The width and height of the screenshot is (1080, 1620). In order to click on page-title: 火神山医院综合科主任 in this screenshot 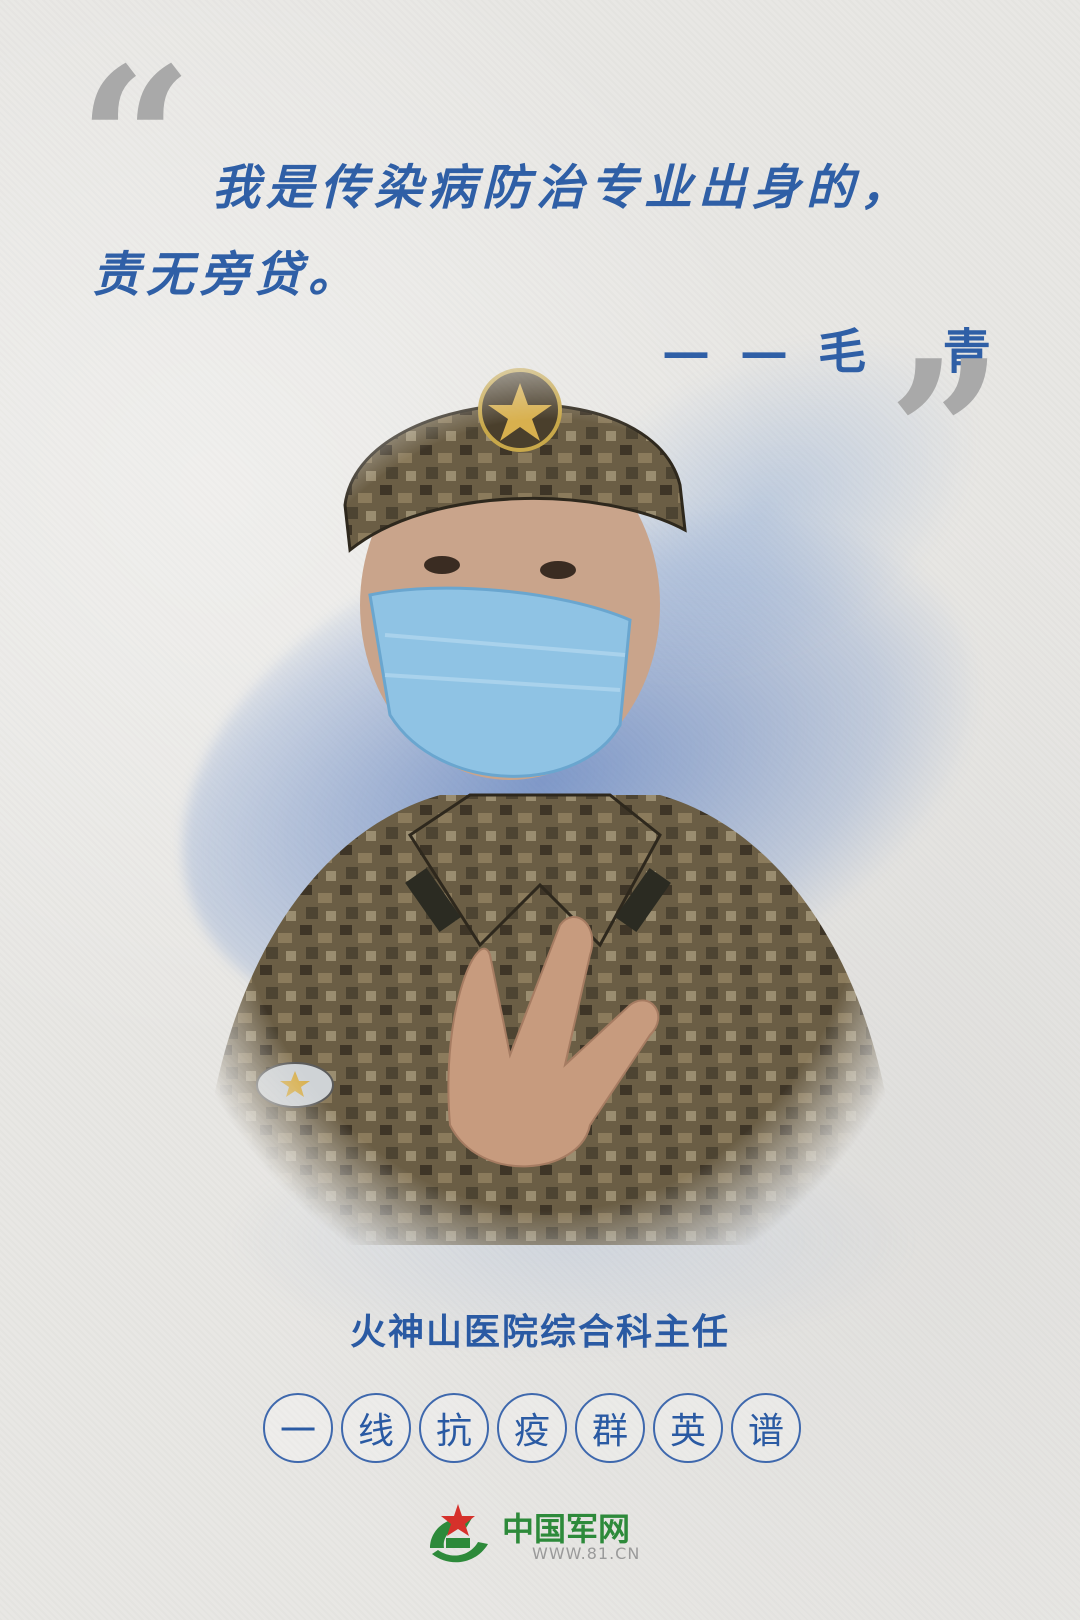, I will do `click(539, 1332)`.